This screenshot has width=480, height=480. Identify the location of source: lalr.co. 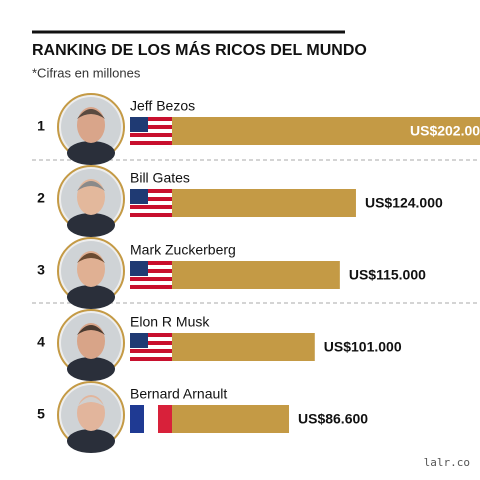
(447, 462).